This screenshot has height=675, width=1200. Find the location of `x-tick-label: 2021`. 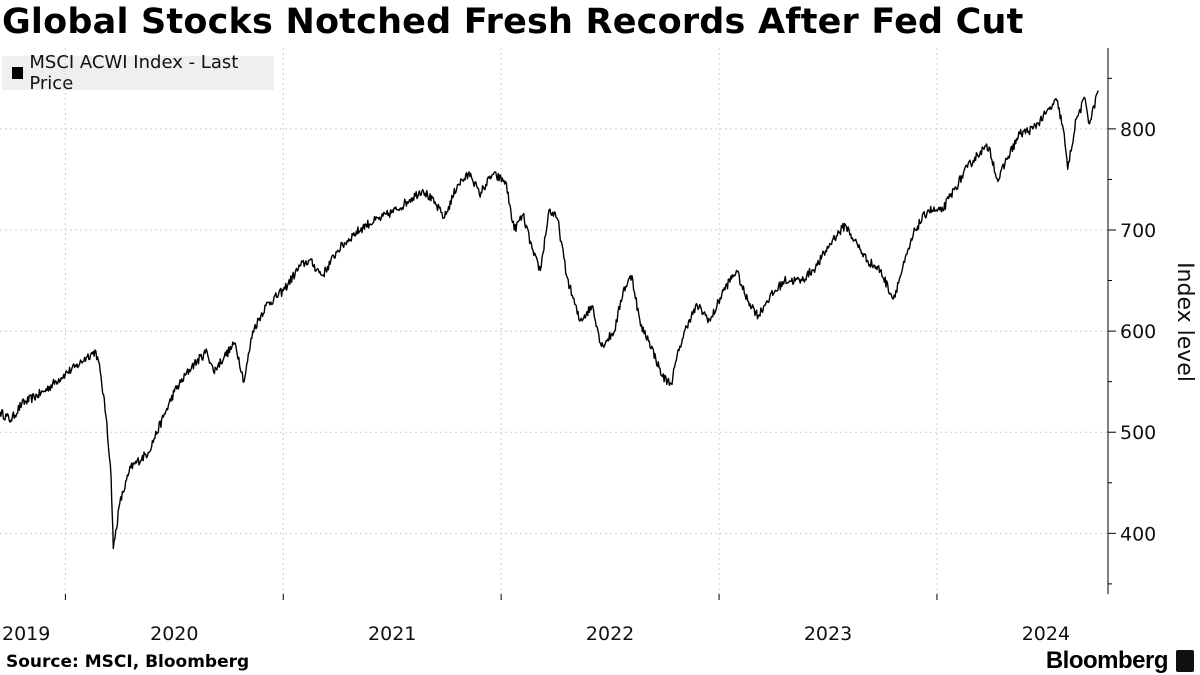

x-tick-label: 2021 is located at coordinates (392, 634).